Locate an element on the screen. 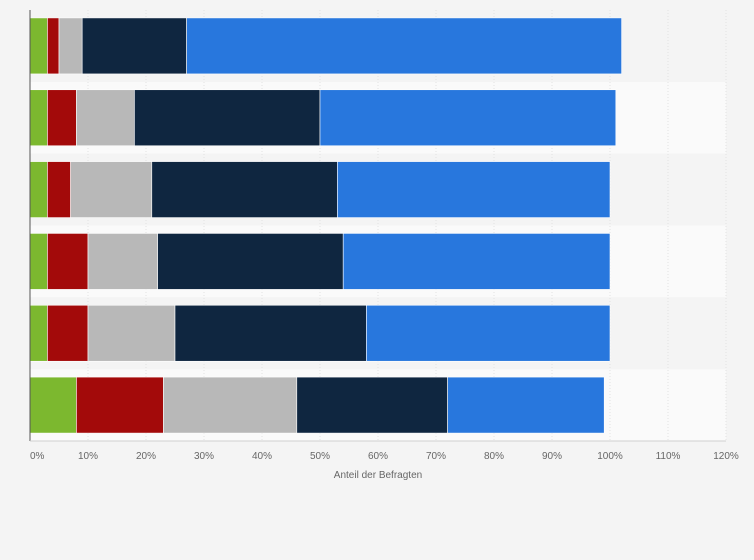 The image size is (754, 560). x-tick-label: 30% is located at coordinates (204, 456).